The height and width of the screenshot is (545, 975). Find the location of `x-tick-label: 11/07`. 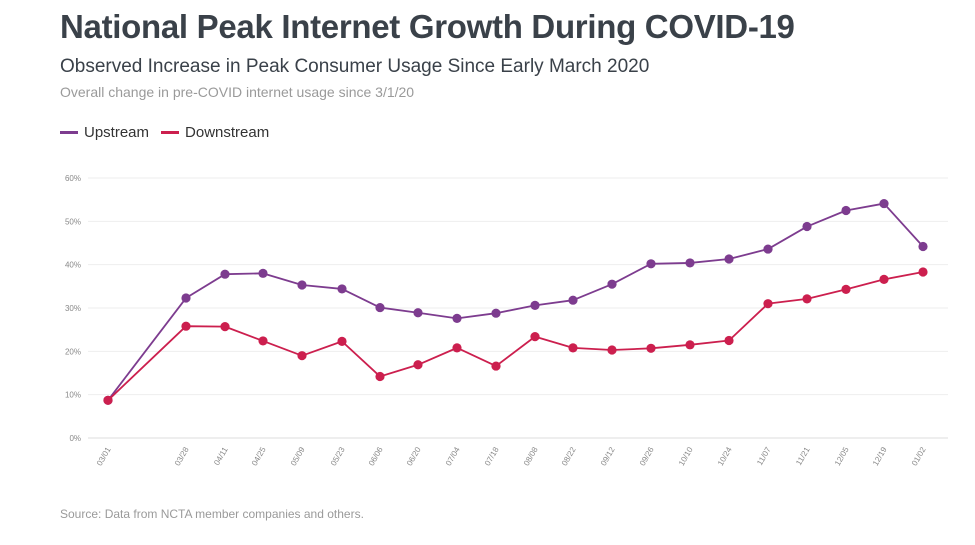

x-tick-label: 11/07 is located at coordinates (764, 456).